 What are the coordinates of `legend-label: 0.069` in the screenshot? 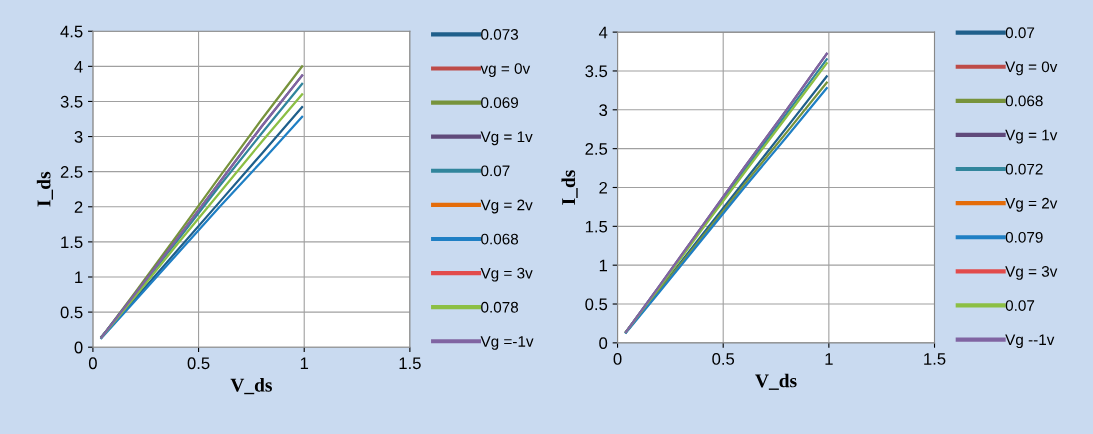 It's located at (499, 103).